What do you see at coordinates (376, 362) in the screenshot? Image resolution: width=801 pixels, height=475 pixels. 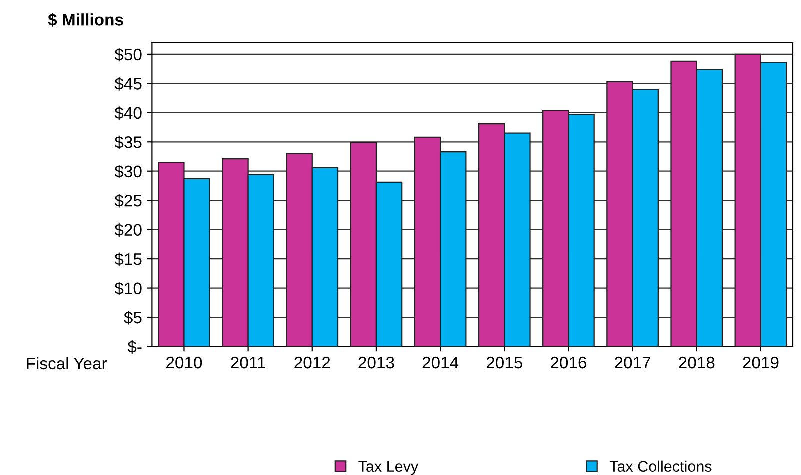 I see `x-tick-label: 2013` at bounding box center [376, 362].